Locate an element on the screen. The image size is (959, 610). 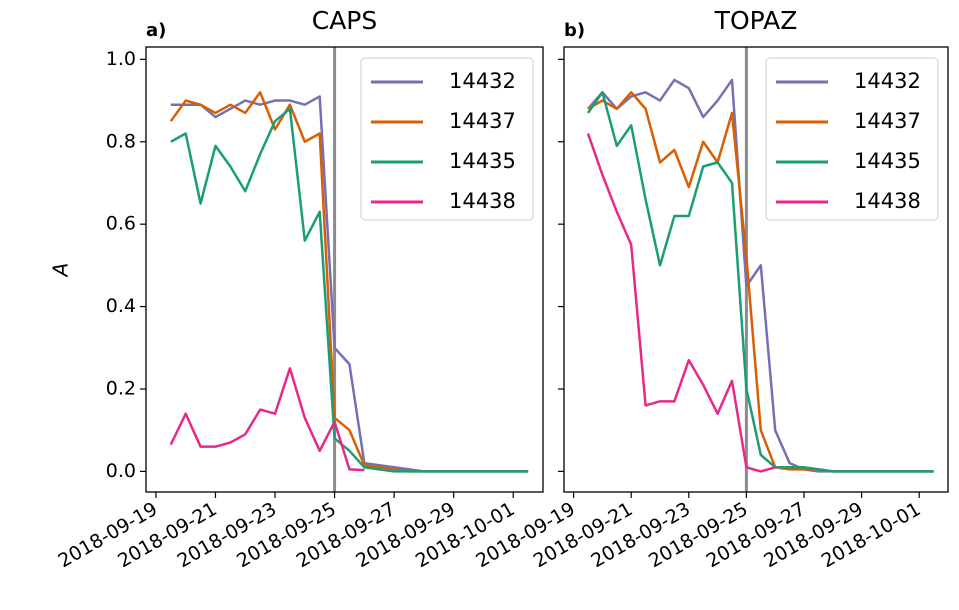
y-axis-label: A is located at coordinates (61, 271).